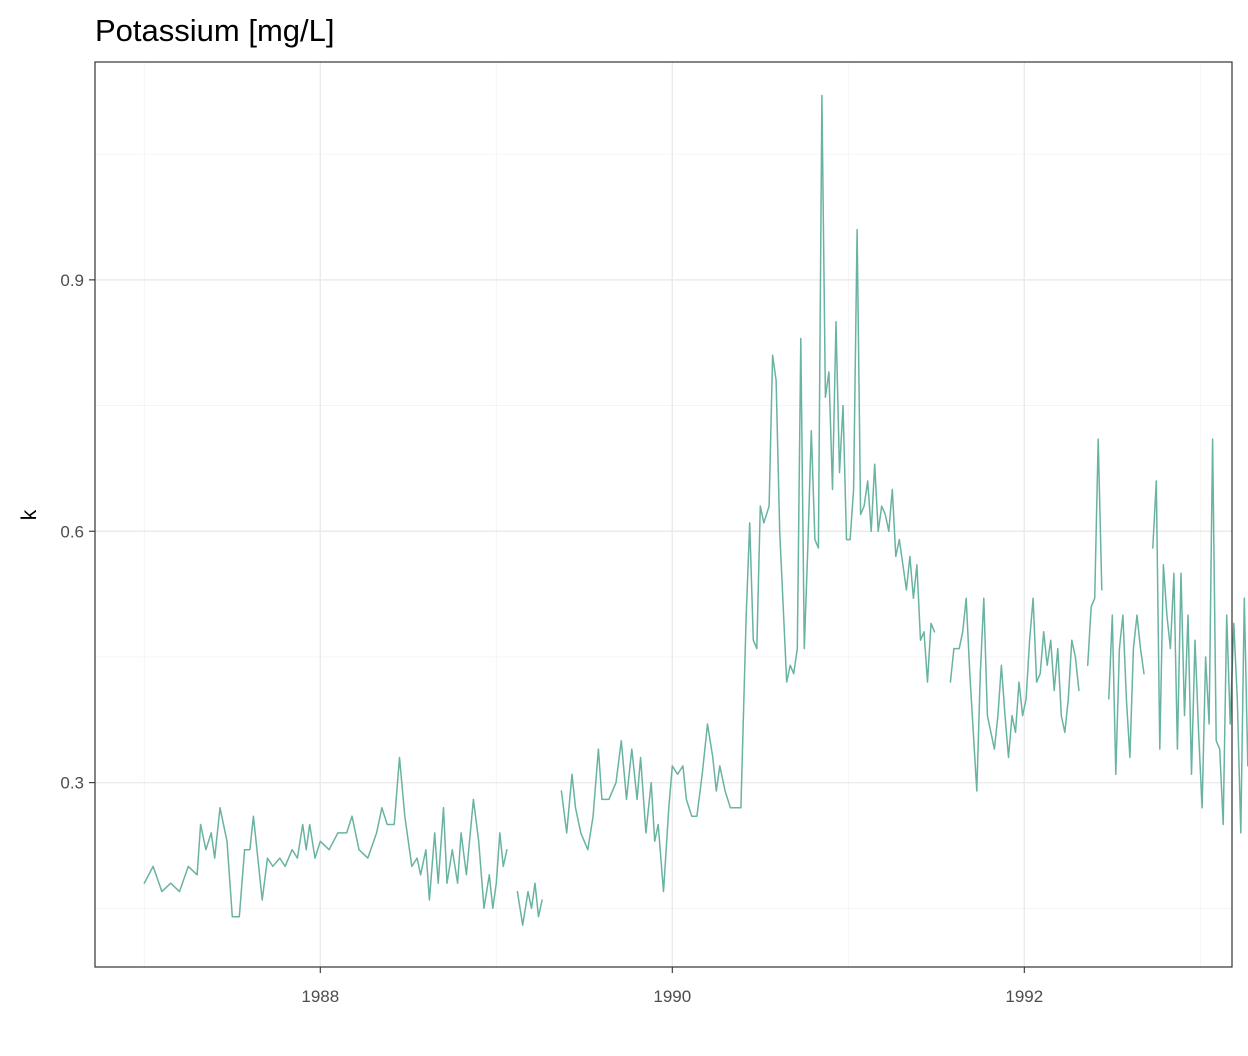 The width and height of the screenshot is (1248, 1056). I want to click on x-tick-label: 1992, so click(1024, 996).